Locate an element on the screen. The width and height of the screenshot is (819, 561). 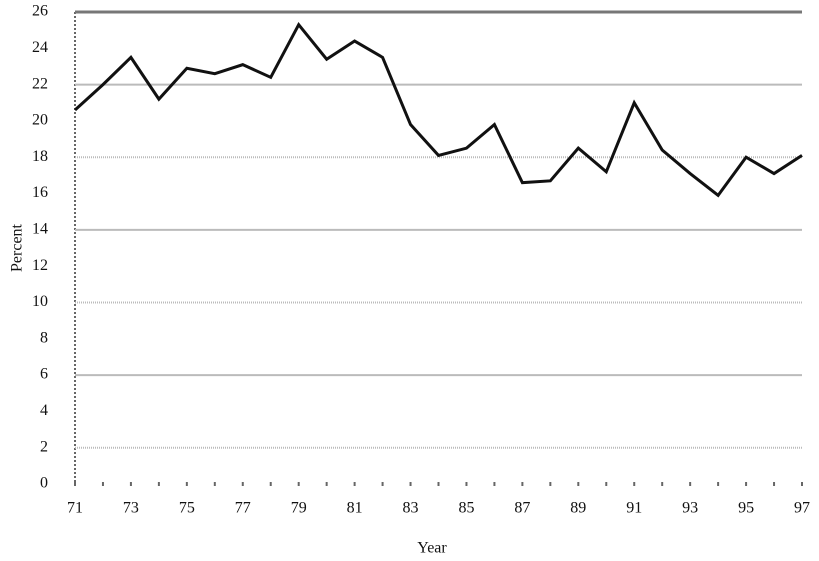
y-tick-label: 8 is located at coordinates (44, 337).